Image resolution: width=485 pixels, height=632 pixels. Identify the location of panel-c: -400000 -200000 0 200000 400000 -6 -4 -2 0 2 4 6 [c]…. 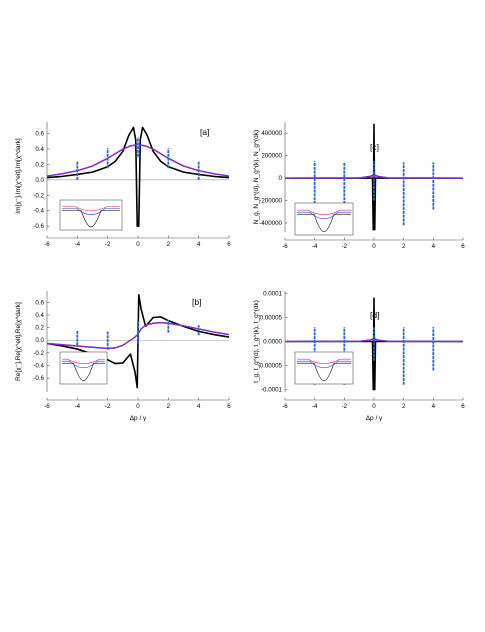
(359, 186).